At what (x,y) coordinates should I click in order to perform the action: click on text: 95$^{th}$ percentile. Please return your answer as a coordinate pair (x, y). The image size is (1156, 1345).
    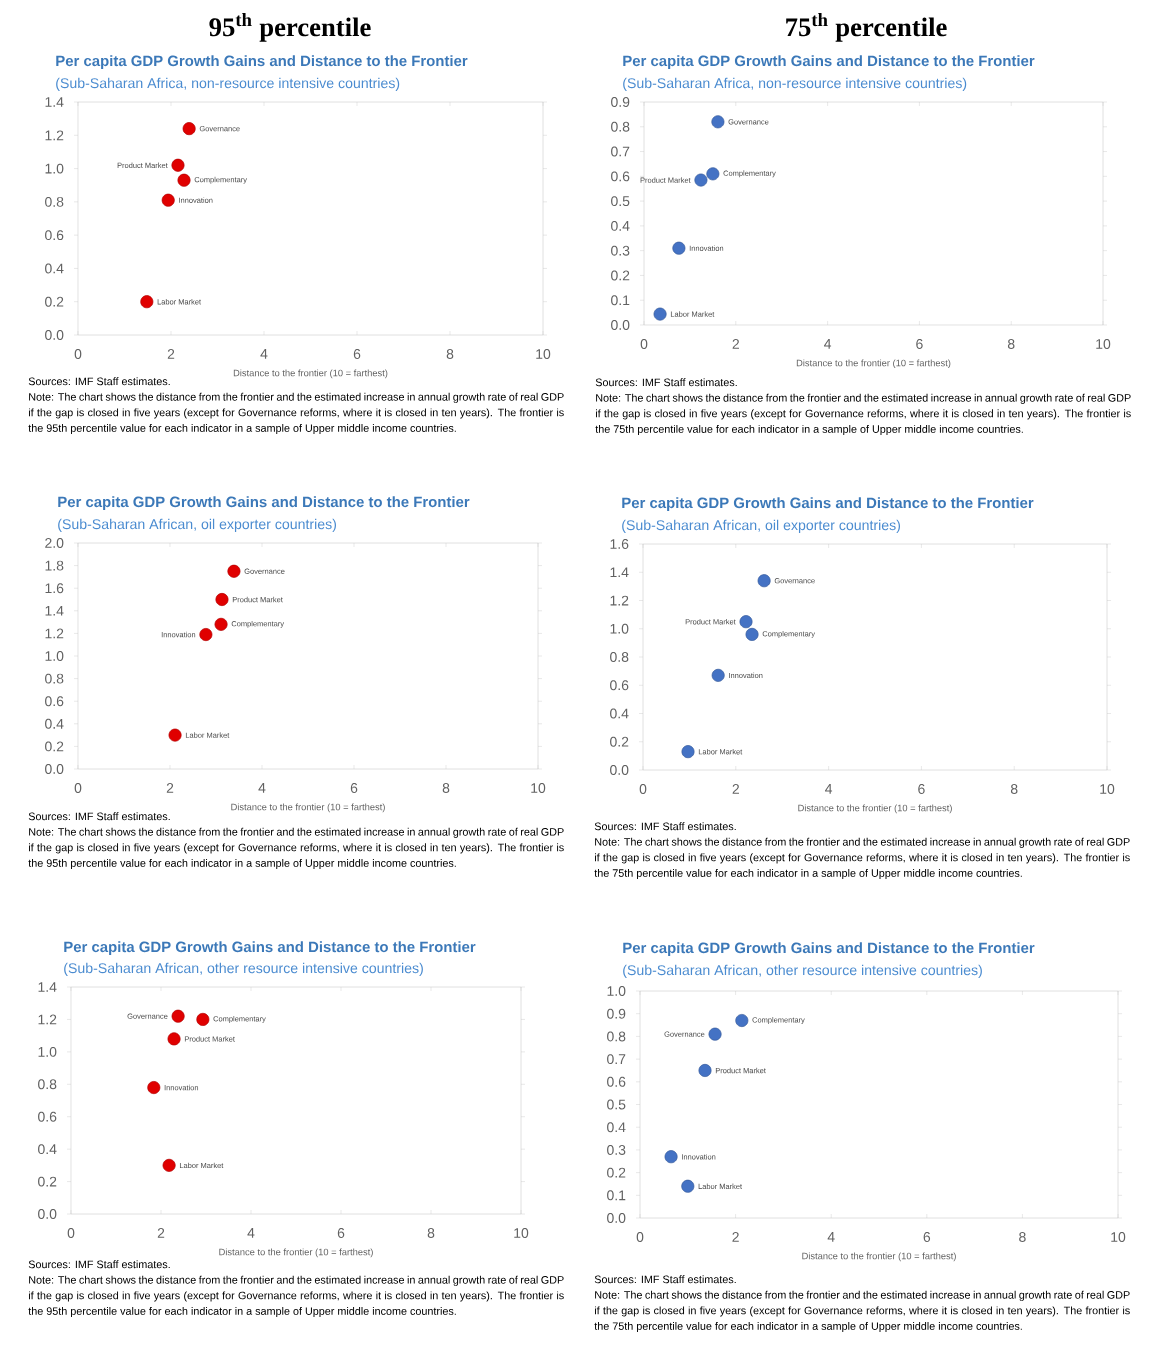
    Looking at the image, I should click on (290, 27).